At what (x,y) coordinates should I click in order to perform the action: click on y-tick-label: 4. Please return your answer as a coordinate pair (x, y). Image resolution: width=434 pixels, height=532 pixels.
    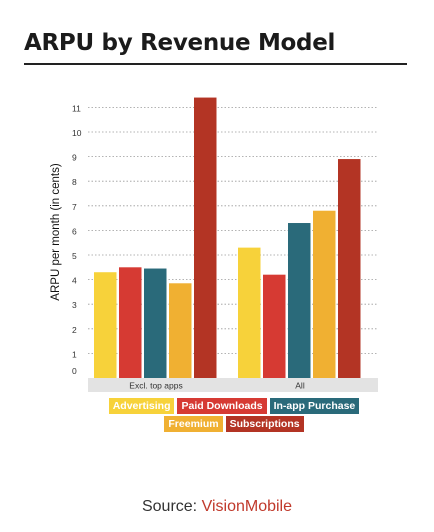
    Looking at the image, I should click on (74, 281).